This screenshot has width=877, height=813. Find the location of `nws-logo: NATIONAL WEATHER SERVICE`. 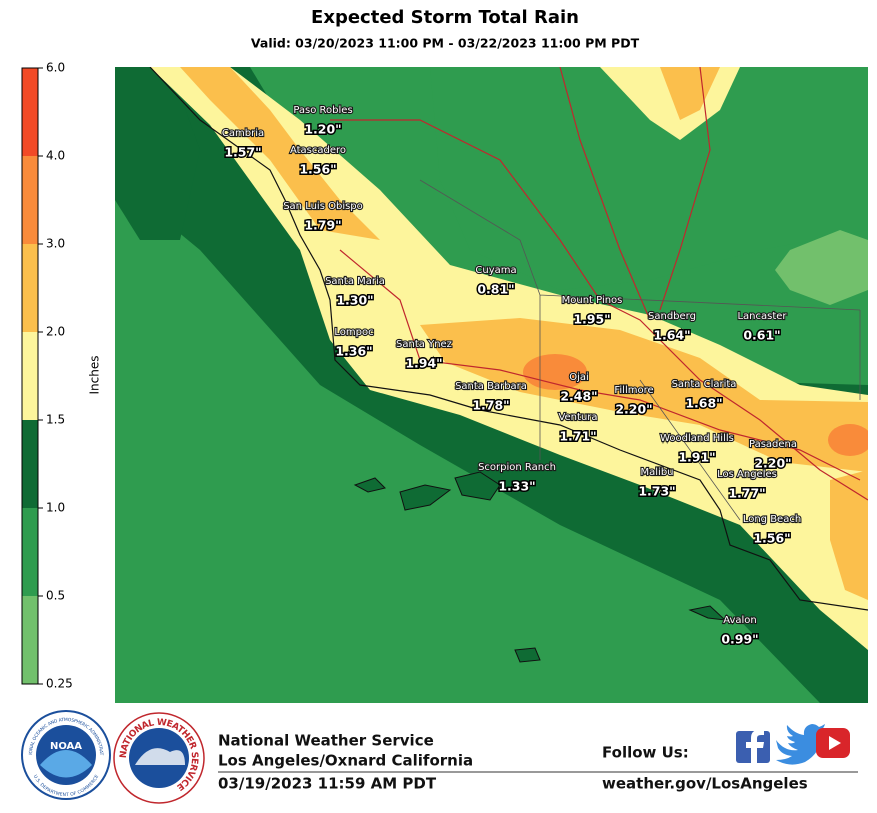

nws-logo: NATIONAL WEATHER SERVICE is located at coordinates (159, 758).